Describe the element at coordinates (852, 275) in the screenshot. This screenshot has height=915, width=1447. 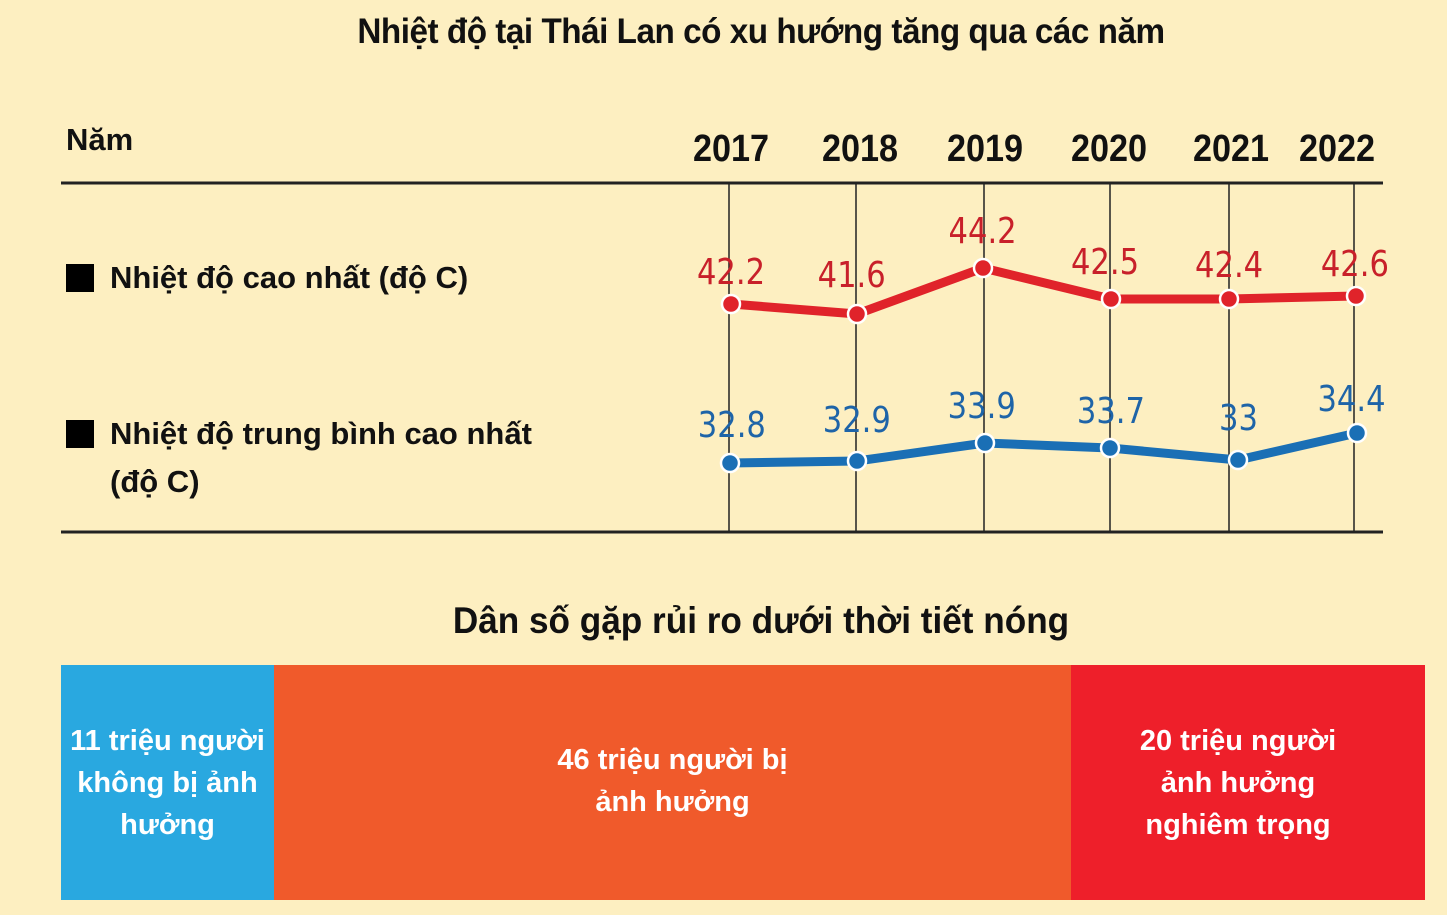
I see `svg-text: 41.6` at that location.